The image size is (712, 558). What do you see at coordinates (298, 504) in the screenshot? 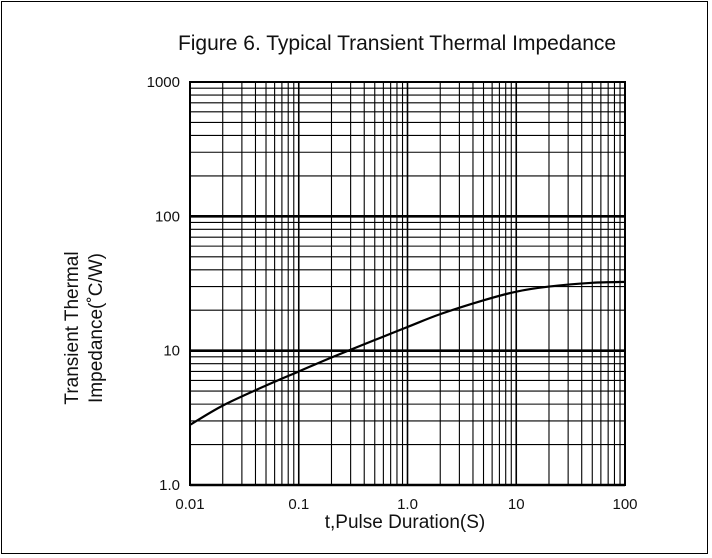
I see `x-tick-label: 0.1` at bounding box center [298, 504].